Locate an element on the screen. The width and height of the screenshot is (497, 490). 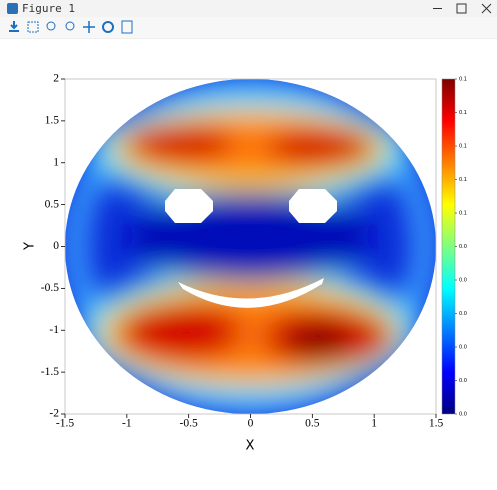
title-icons is located at coordinates (249, 8).